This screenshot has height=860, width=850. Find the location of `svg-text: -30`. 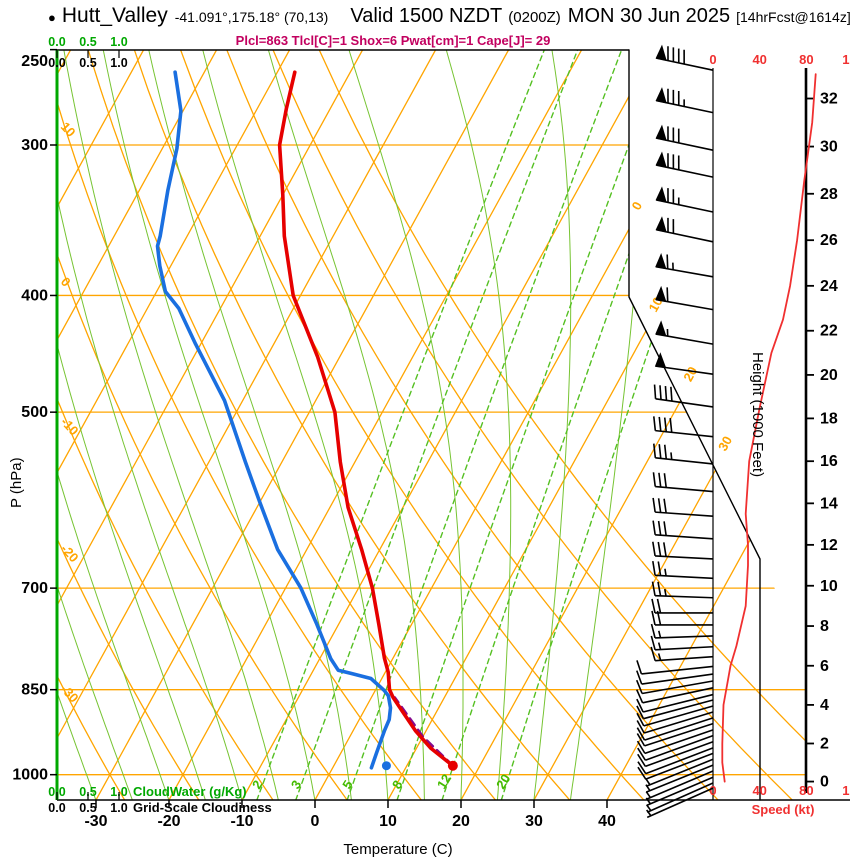

svg-text: -30 is located at coordinates (95, 821).